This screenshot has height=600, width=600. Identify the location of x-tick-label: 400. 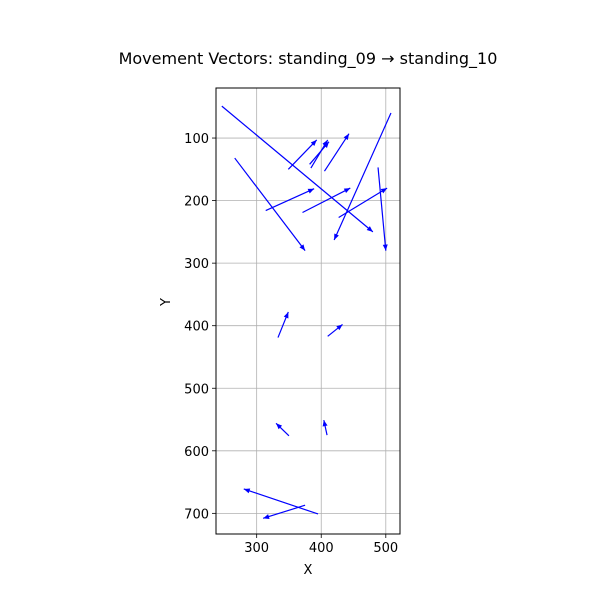
(321, 548).